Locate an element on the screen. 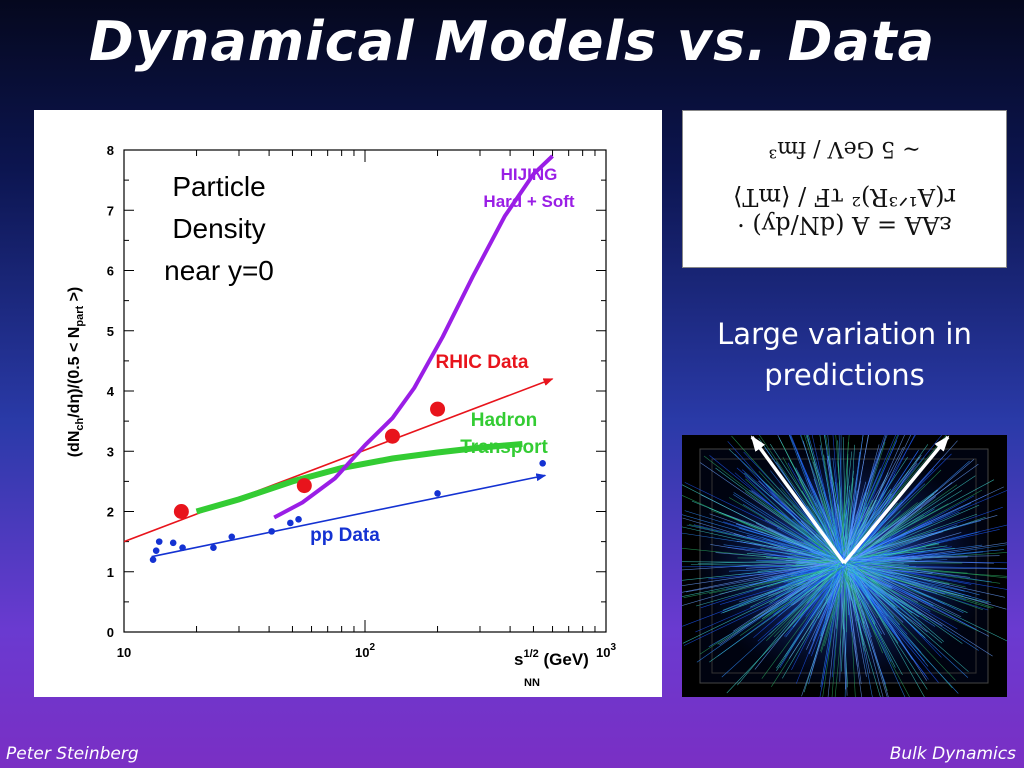 Image resolution: width=1024 pixels, height=768 pixels. rhic-data-label: RHIC Data is located at coordinates (482, 362).